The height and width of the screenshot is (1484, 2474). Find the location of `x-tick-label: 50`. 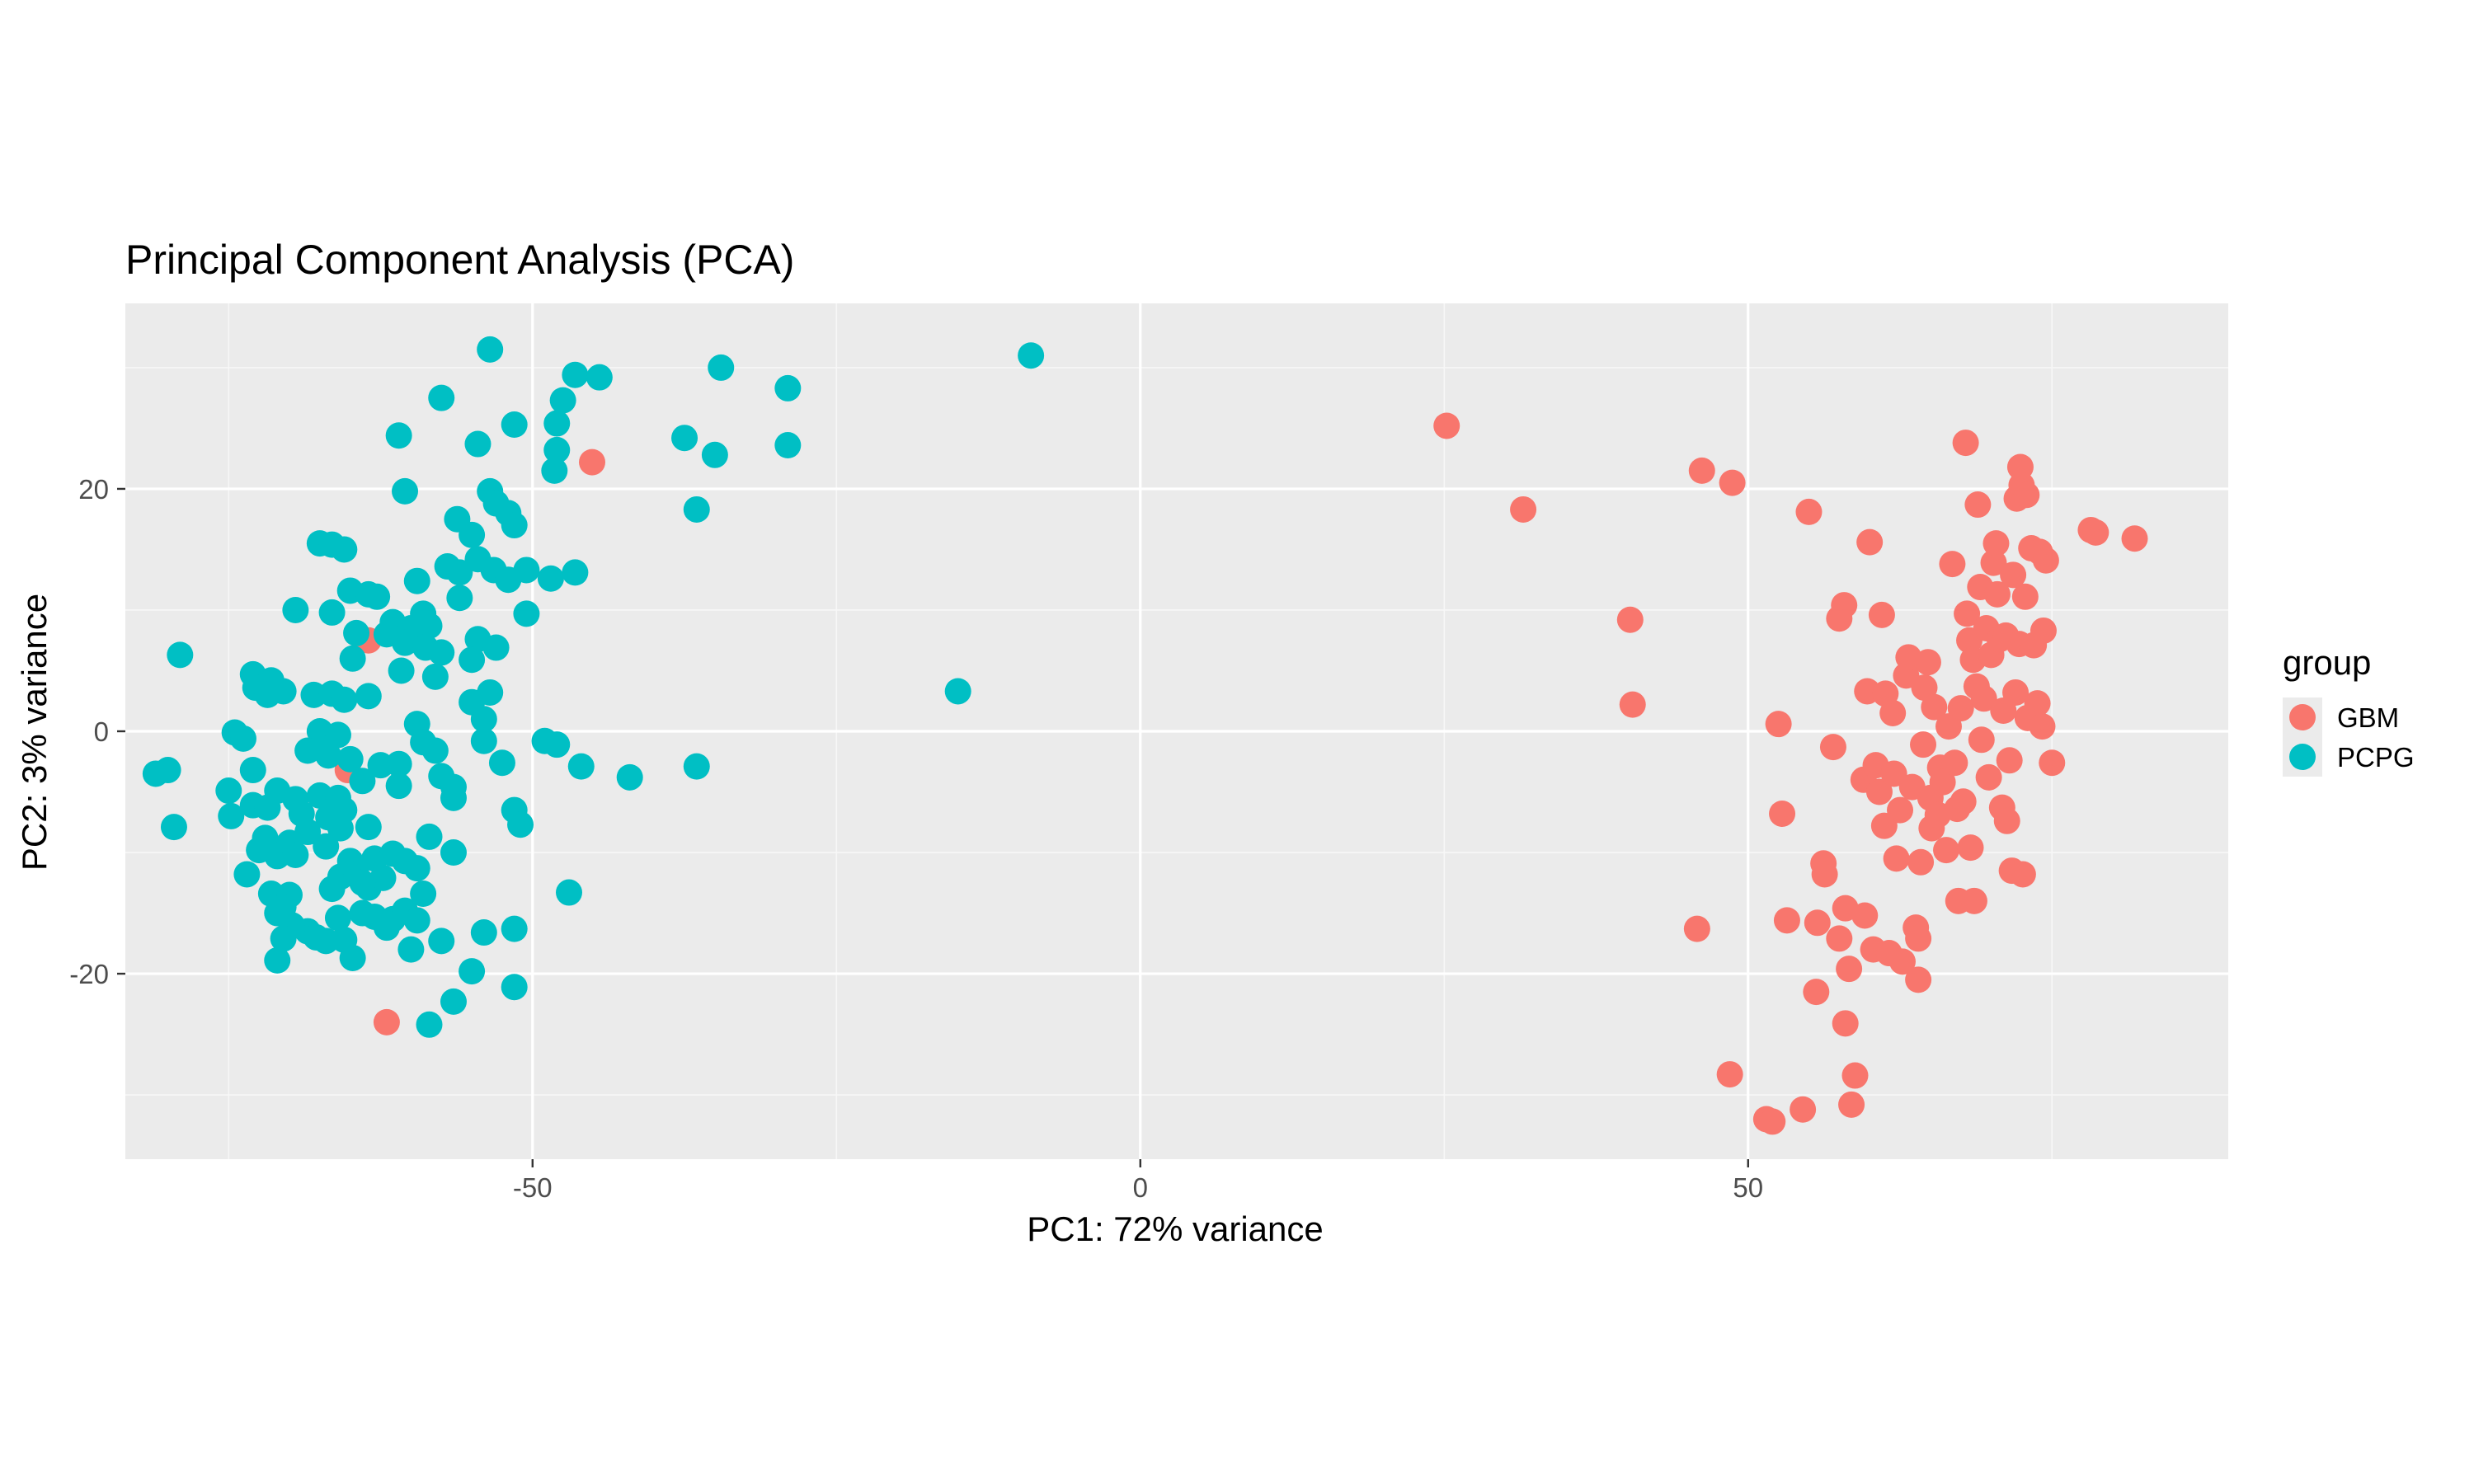

x-tick-label: 50 is located at coordinates (1748, 1187).